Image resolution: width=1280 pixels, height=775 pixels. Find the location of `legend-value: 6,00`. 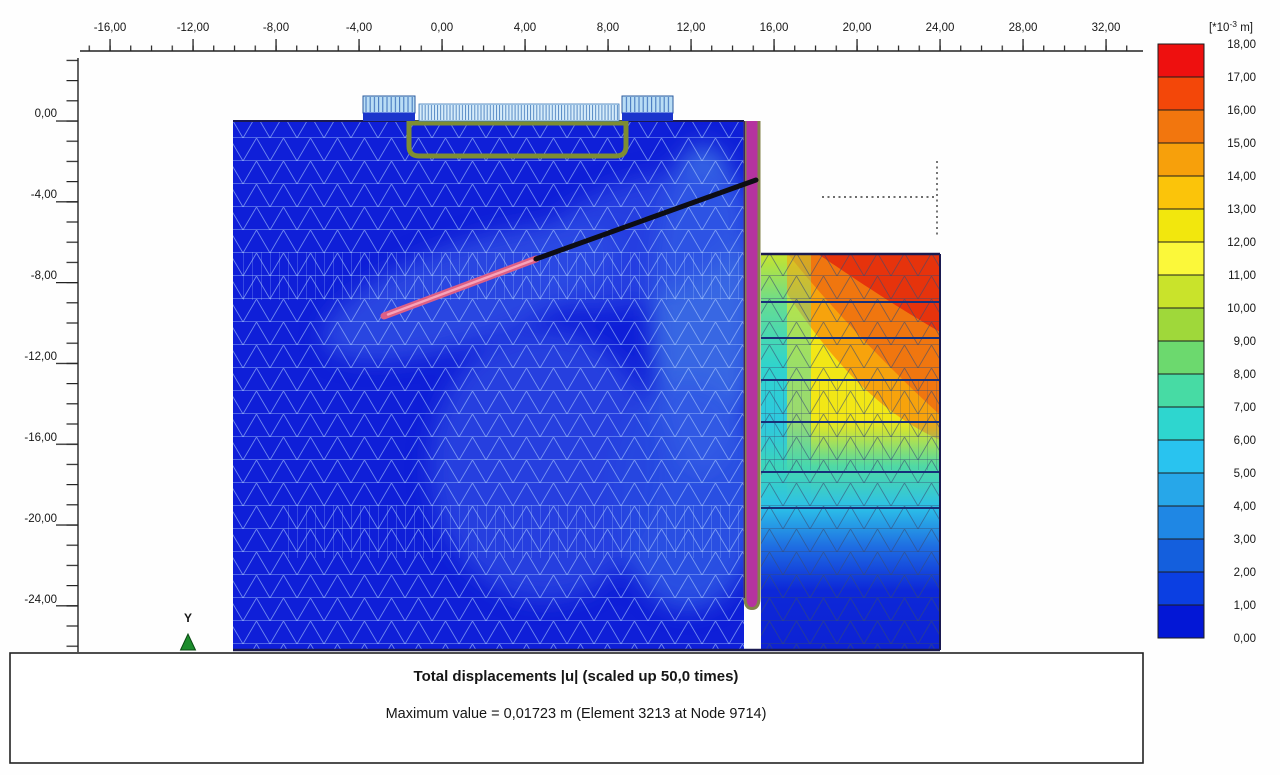

legend-value: 6,00 is located at coordinates (1245, 441).